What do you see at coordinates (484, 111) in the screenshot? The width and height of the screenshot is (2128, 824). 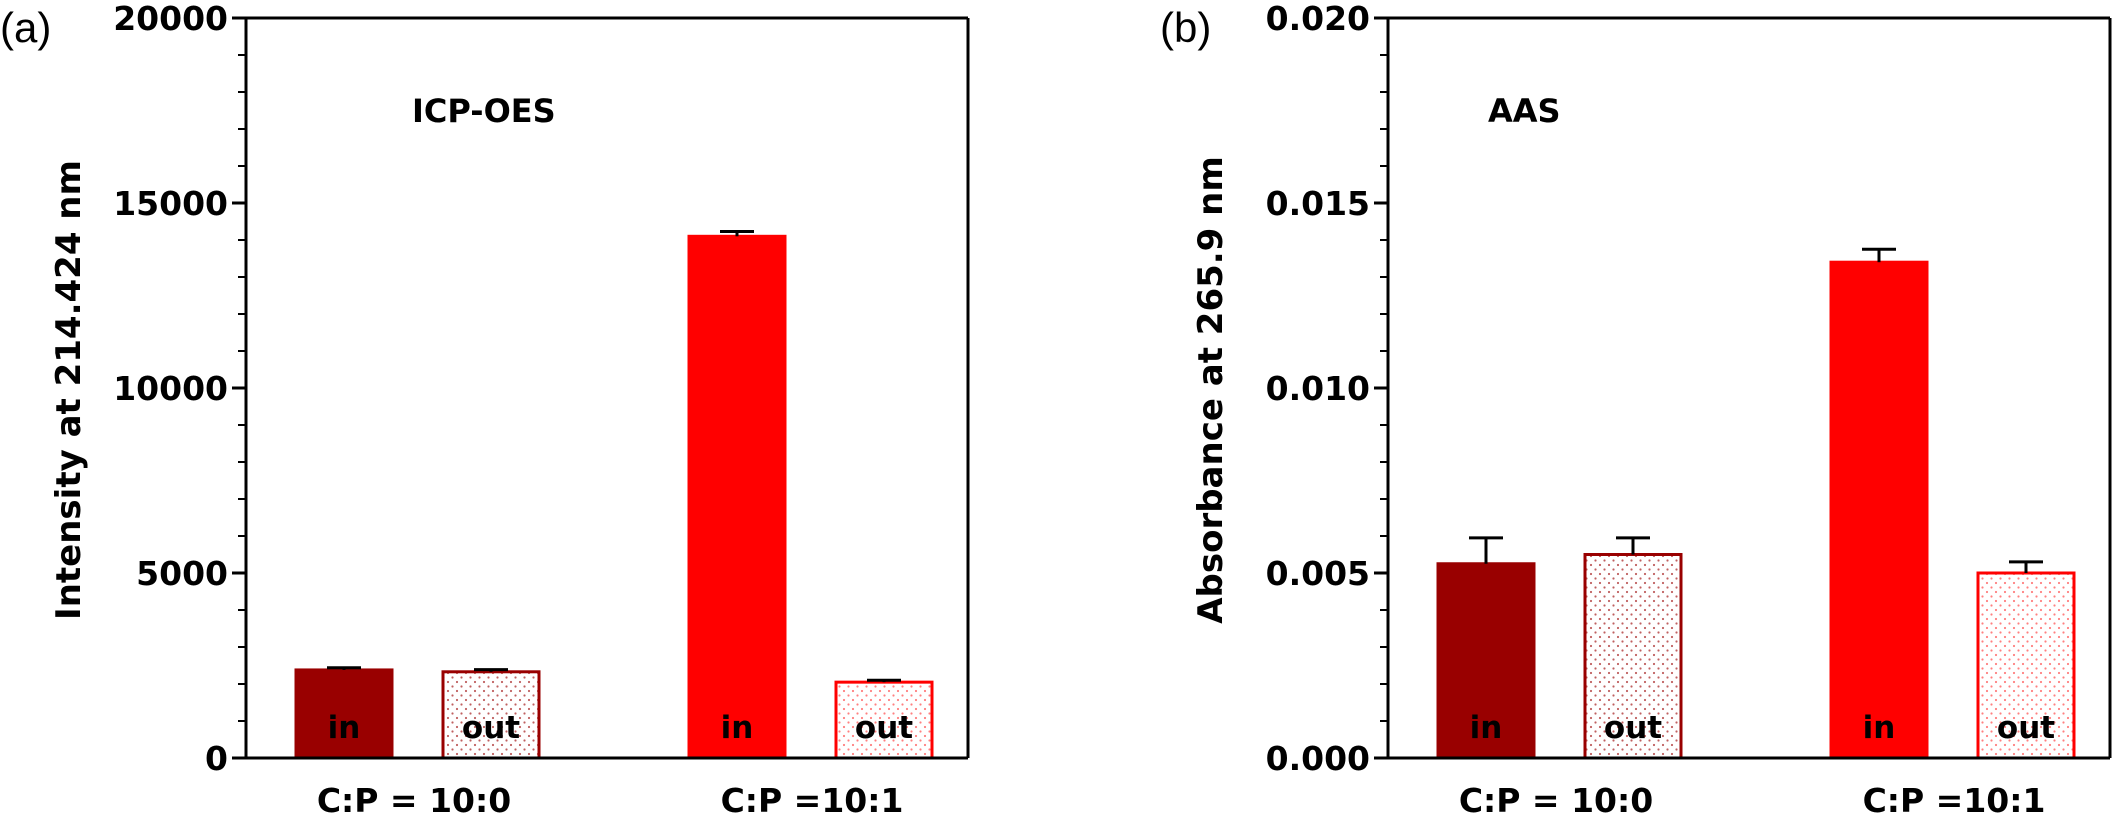 I see `panel-a-chart-title: ICP-OES` at bounding box center [484, 111].